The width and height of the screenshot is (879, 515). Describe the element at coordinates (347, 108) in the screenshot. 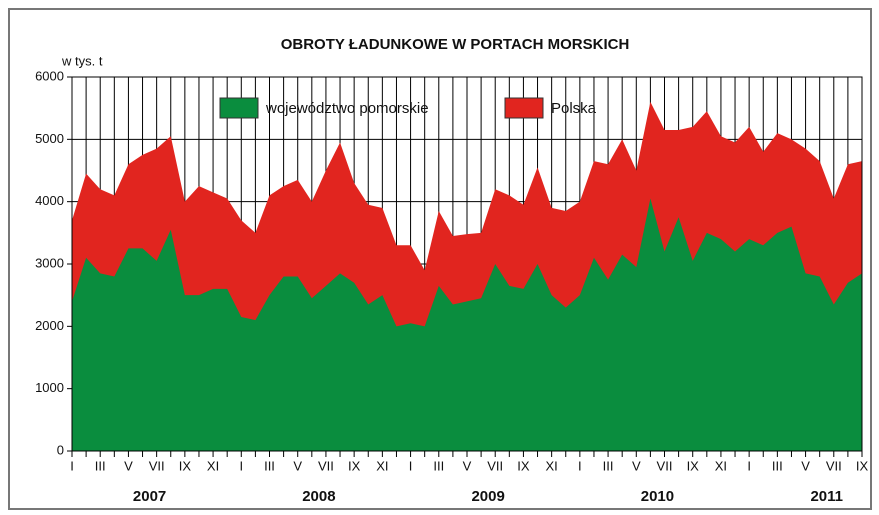

I see `legend-label: województwo pomorskie` at that location.